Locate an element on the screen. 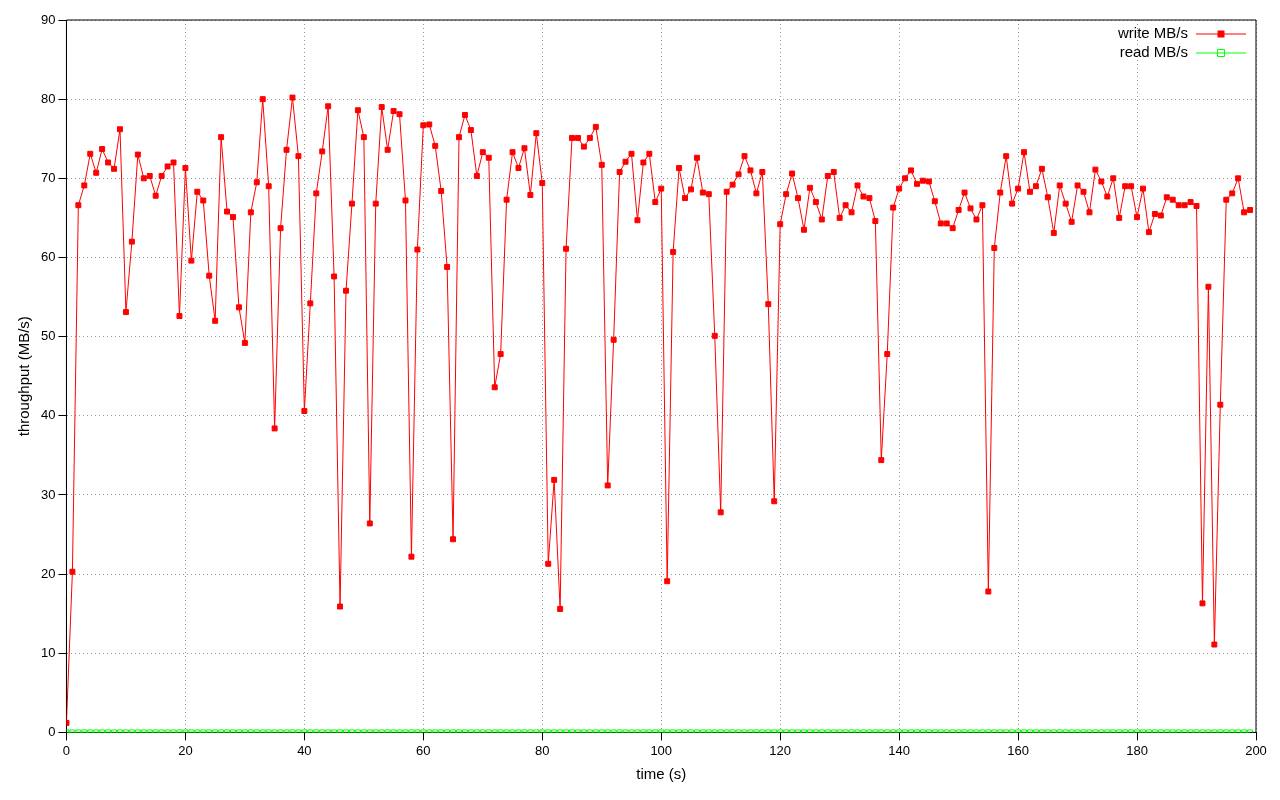 Image resolution: width=1280 pixels, height=800 pixels. y-tick-label: 10 is located at coordinates (48, 652).